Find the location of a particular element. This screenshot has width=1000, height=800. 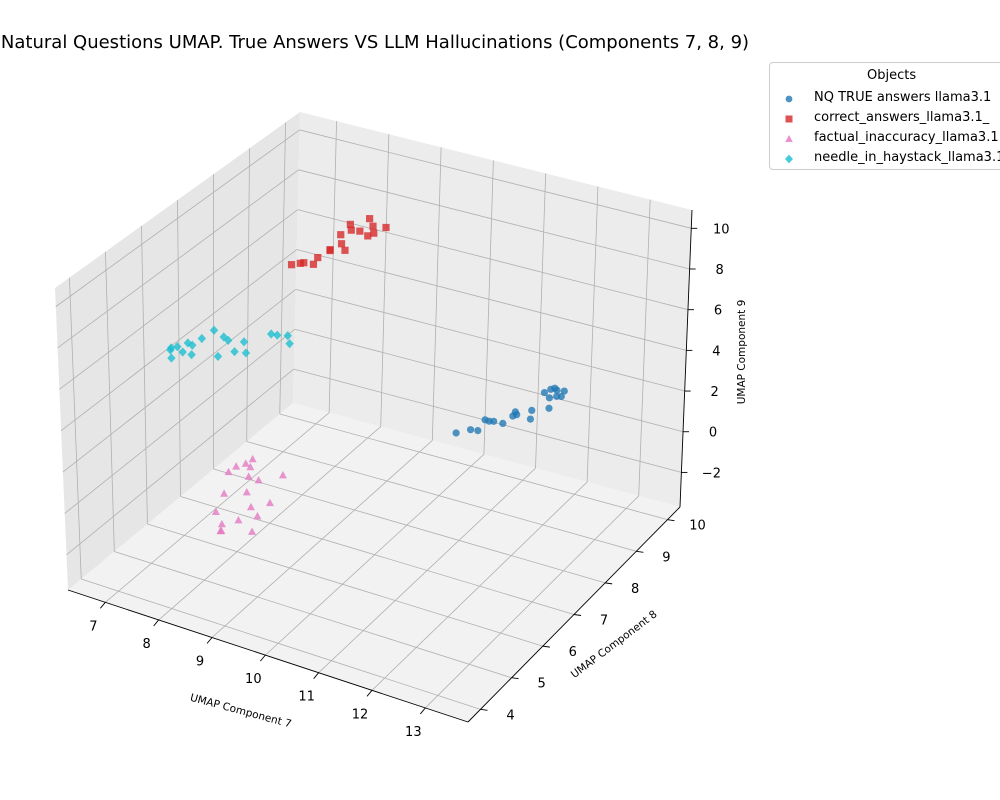

series-needle_in_haystack_llama3.1 is located at coordinates (230, 344).